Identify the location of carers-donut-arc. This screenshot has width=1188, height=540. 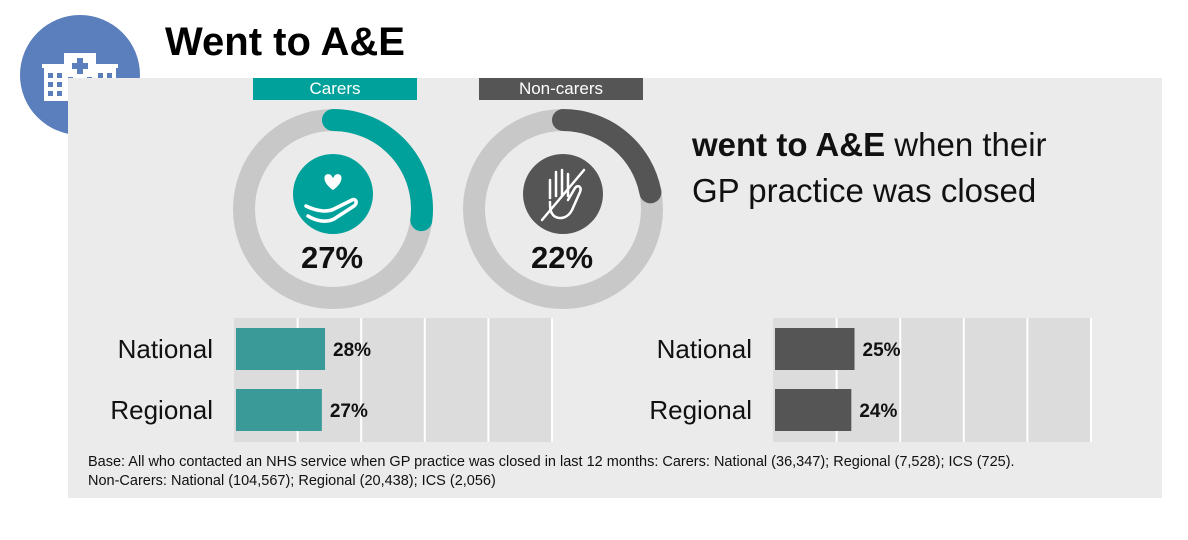
(377, 170).